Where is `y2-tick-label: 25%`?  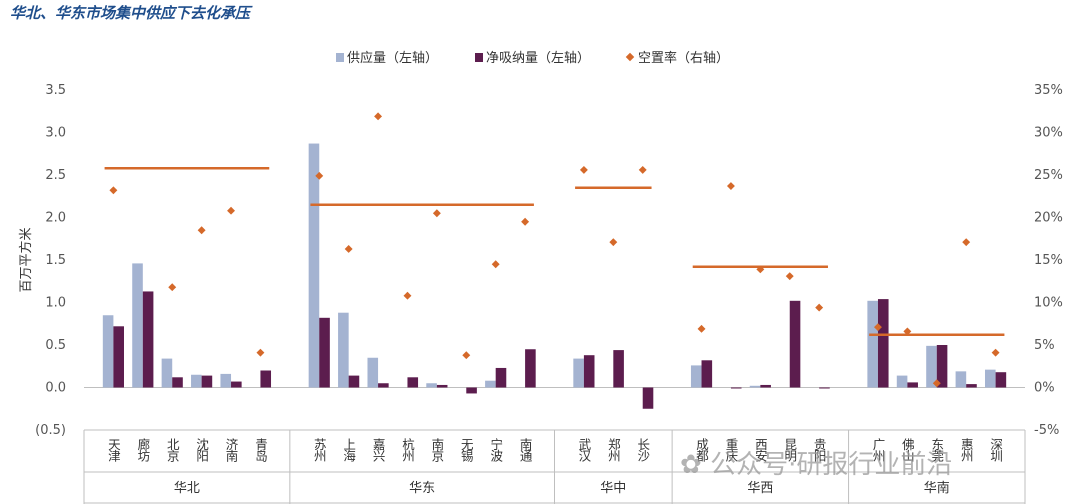
y2-tick-label: 25% is located at coordinates (1048, 175).